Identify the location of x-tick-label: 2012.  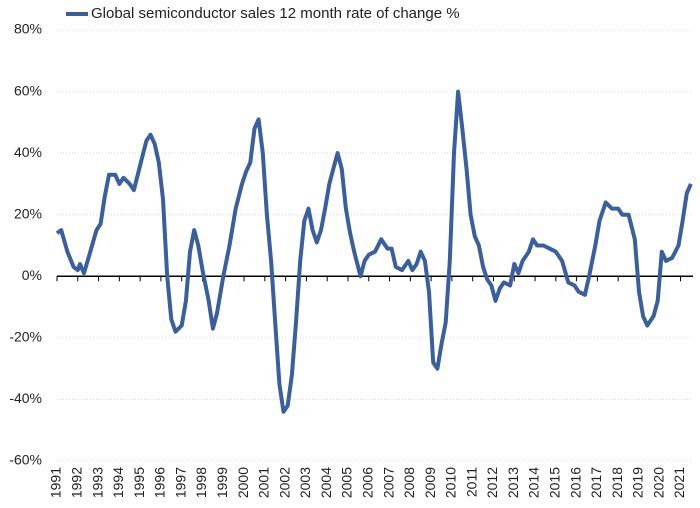
(492, 482).